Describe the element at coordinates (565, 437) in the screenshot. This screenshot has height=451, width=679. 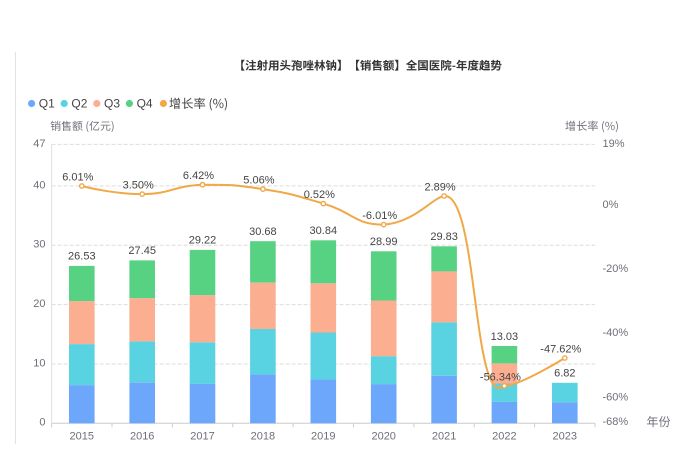
I see `svg-text: 2023` at that location.